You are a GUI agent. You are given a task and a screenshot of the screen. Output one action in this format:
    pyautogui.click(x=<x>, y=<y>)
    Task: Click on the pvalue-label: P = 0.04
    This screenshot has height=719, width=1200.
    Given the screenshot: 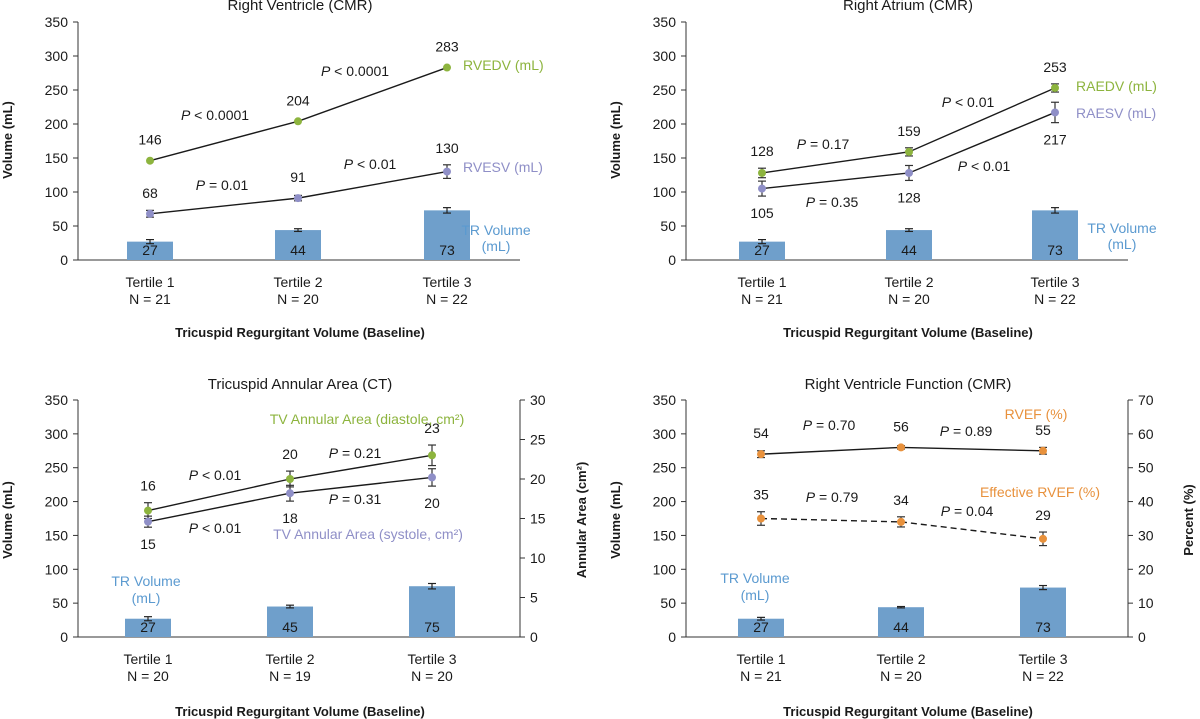 What is the action you would take?
    pyautogui.click(x=967, y=511)
    